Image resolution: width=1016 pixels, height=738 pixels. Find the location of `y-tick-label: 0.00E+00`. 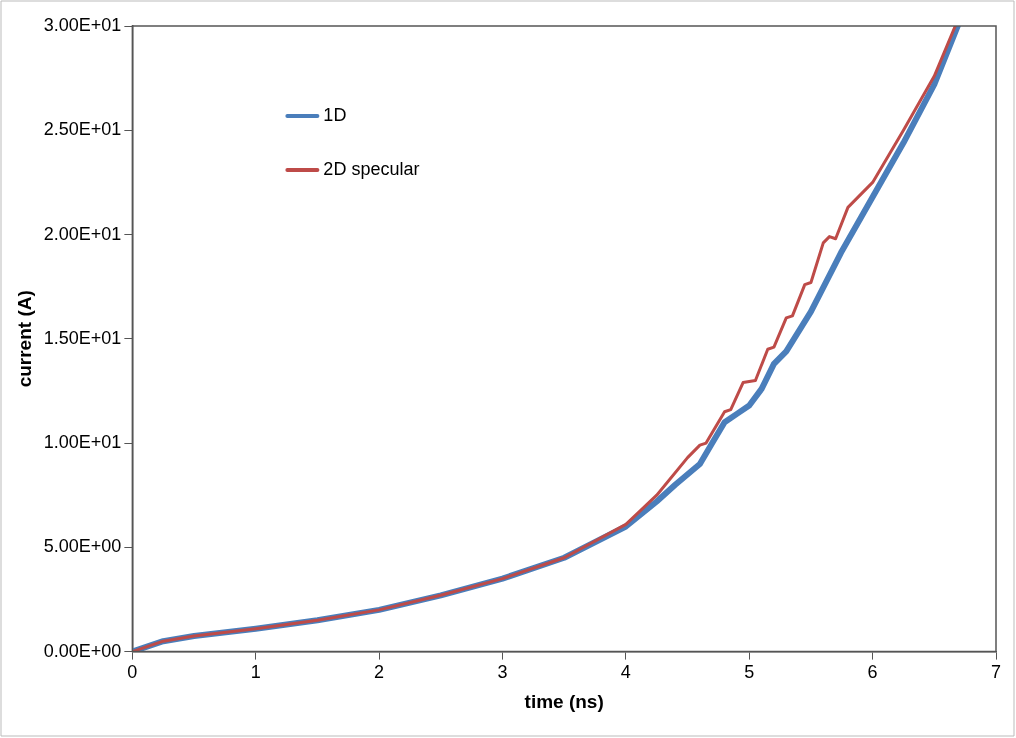

y-tick-label: 0.00E+00 is located at coordinates (82, 650).